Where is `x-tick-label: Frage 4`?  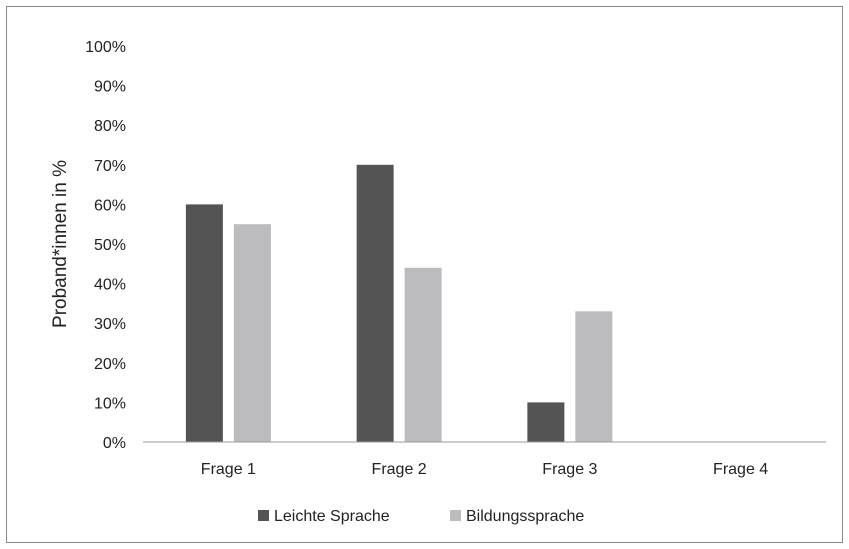 x-tick-label: Frage 4 is located at coordinates (740, 469).